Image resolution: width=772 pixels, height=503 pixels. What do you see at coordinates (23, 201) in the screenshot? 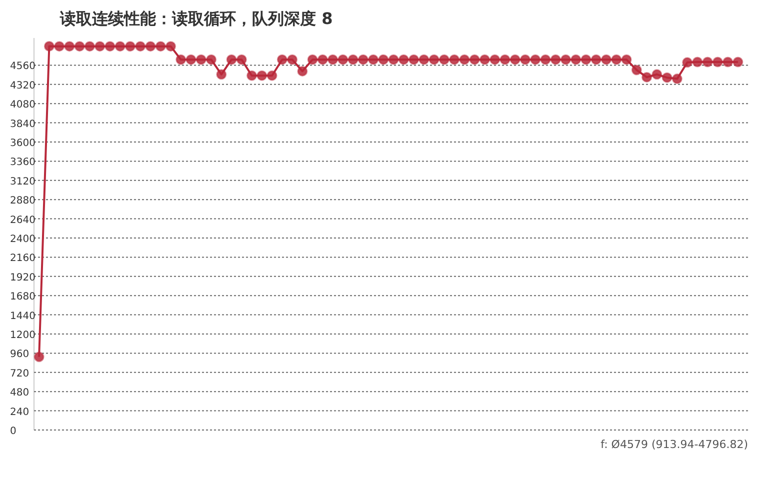
I see `y-tick-label: 2880` at bounding box center [23, 201].